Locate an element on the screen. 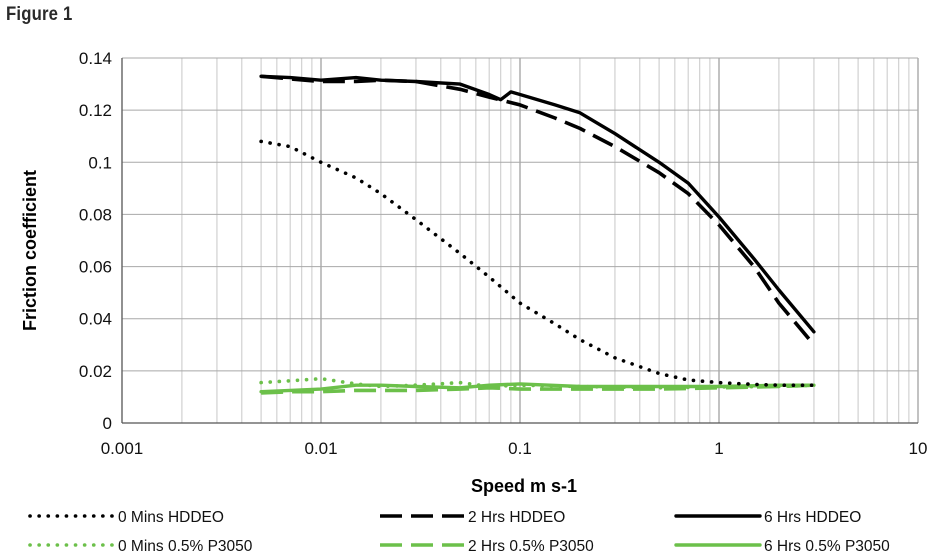 The height and width of the screenshot is (560, 941). y-tick-label: 0.04 is located at coordinates (95, 319).